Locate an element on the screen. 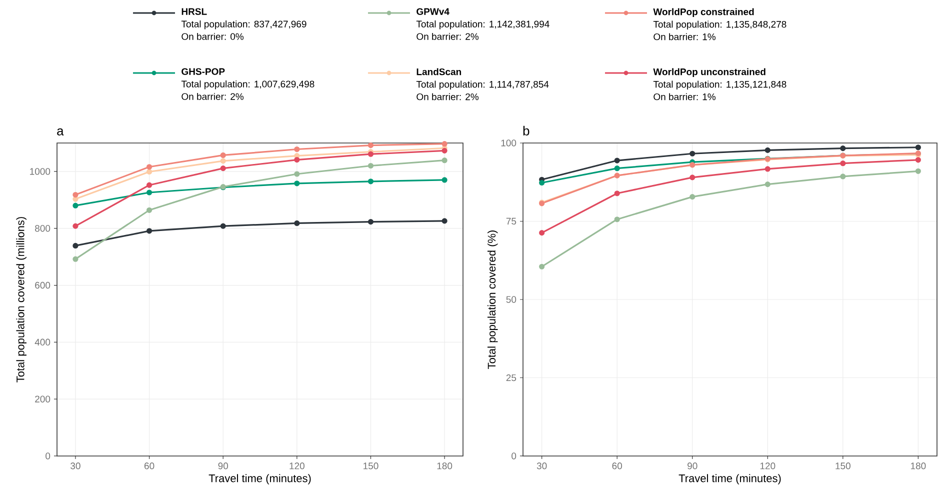 This screenshot has width=943, height=498. y-tick-label: 1000 is located at coordinates (40, 171).